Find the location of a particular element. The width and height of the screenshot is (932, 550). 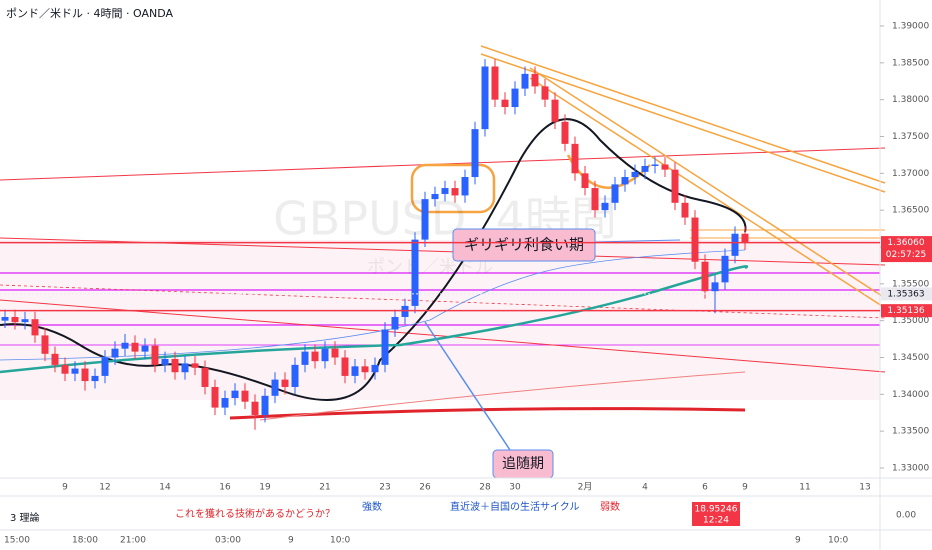

x-tick-label: 4 is located at coordinates (645, 488).